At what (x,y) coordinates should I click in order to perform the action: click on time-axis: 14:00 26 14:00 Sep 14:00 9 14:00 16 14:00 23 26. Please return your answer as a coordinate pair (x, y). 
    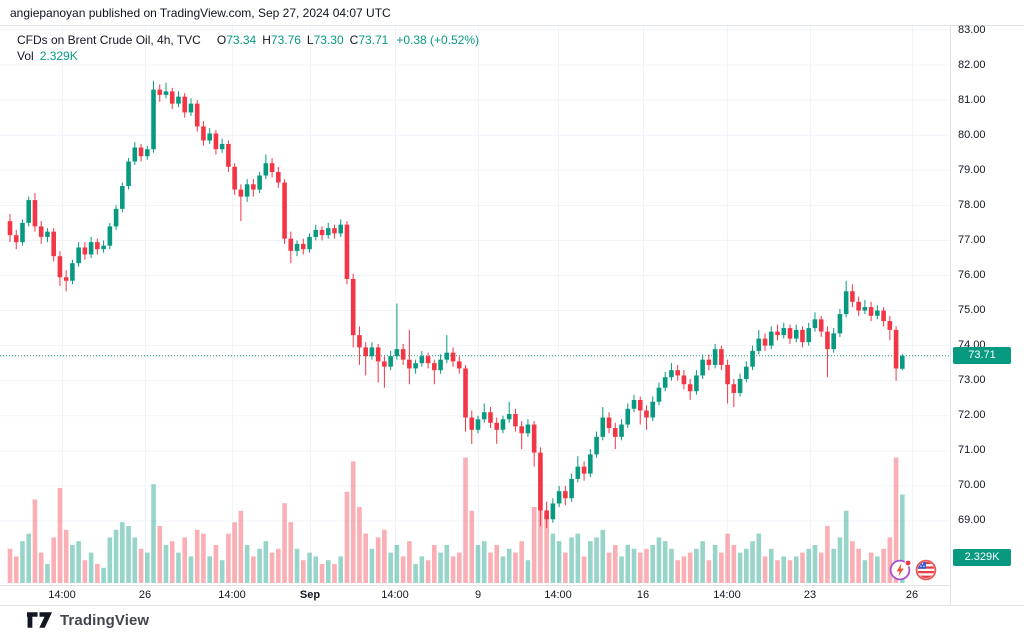
    Looking at the image, I should click on (475, 595).